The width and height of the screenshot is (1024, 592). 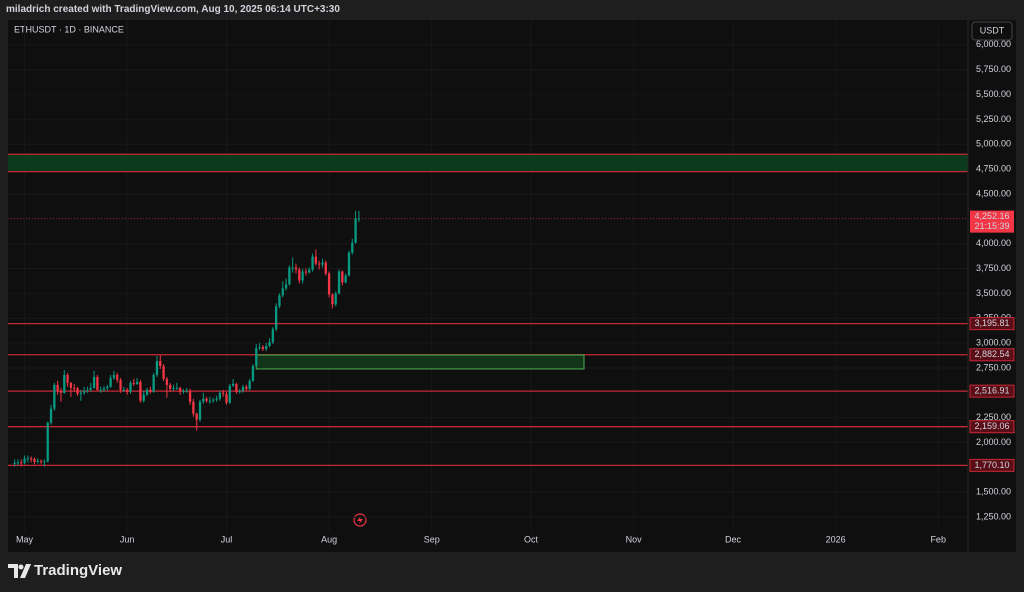 I want to click on level-label: 2,516.91, so click(x=991, y=391).